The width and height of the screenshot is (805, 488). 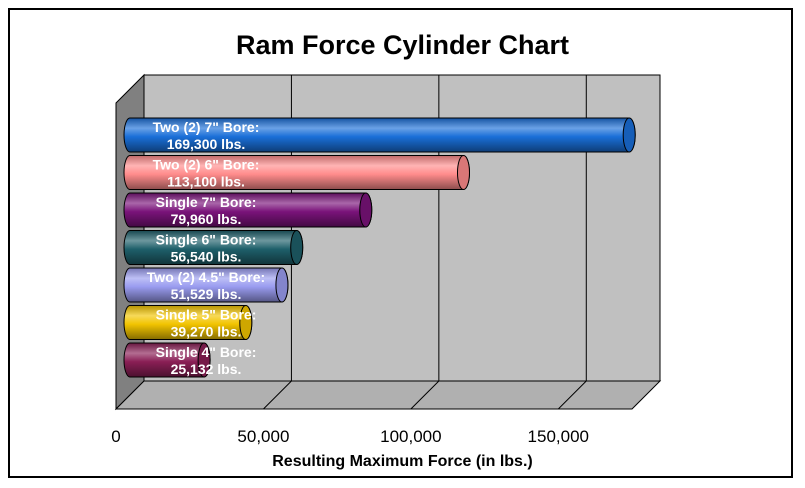 What do you see at coordinates (350, 436) in the screenshot?
I see `x-tick-labels: 0 50,000 100,000 150,000` at bounding box center [350, 436].